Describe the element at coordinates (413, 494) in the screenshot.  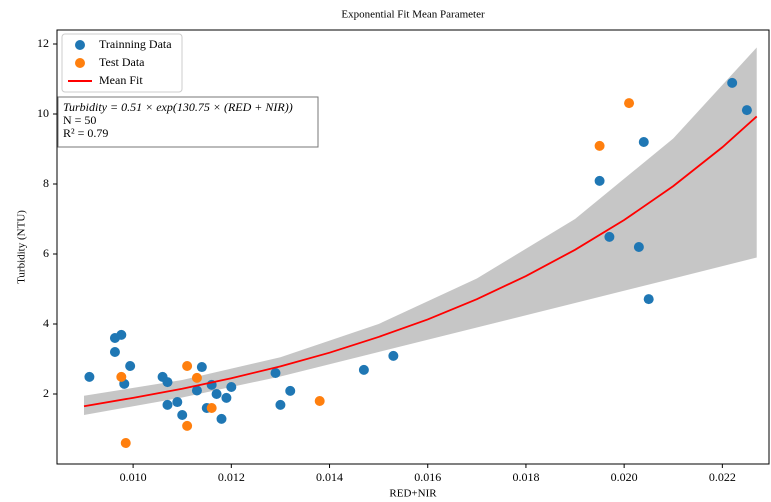
I see `x-axis-label: RED+NIR` at that location.